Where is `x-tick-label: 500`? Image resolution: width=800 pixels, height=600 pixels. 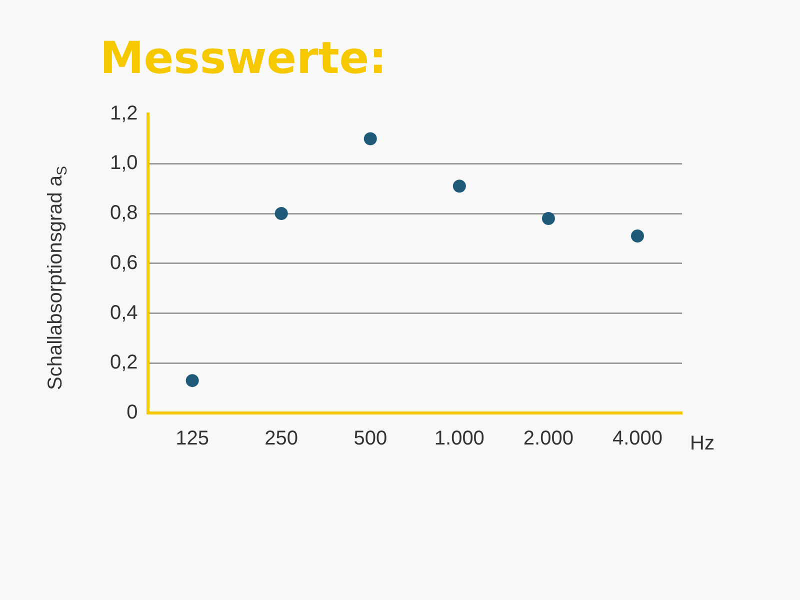
x-tick-label: 500 is located at coordinates (371, 439).